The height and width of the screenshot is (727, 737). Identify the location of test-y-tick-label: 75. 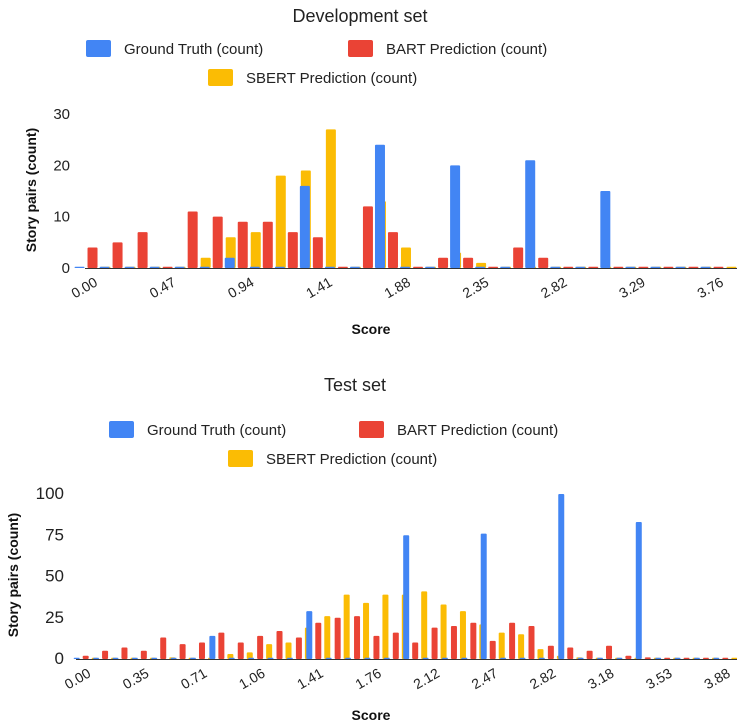
(54, 534).